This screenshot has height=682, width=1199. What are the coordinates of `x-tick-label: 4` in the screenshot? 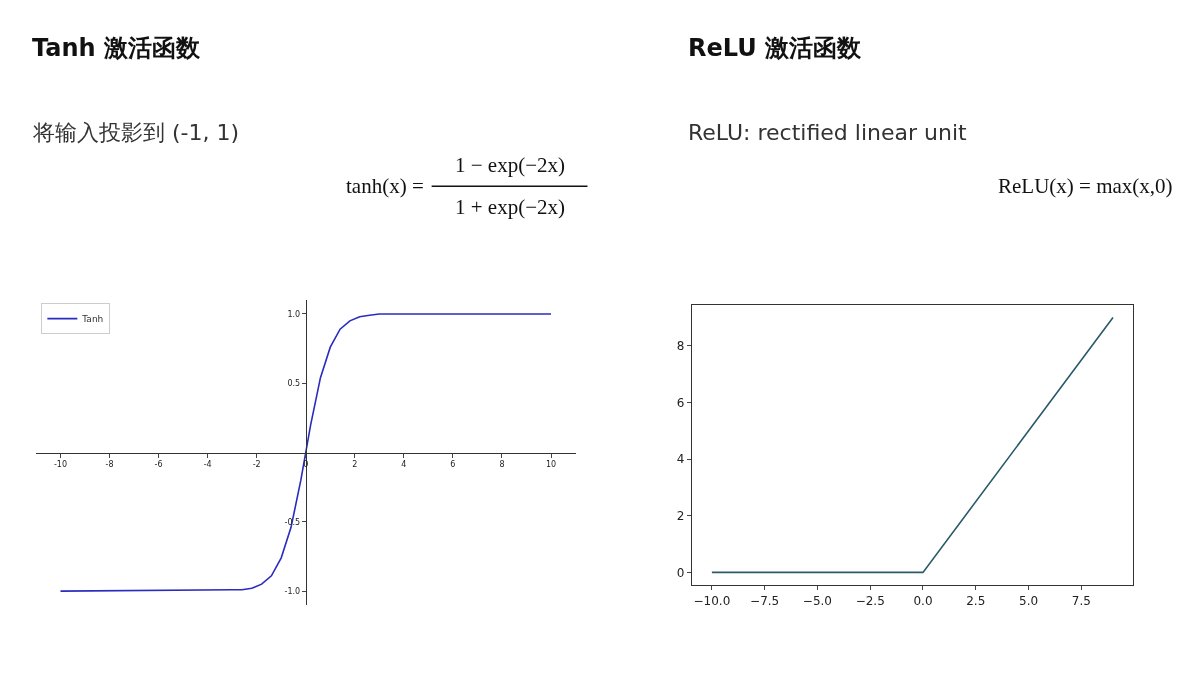 It's located at (404, 465).